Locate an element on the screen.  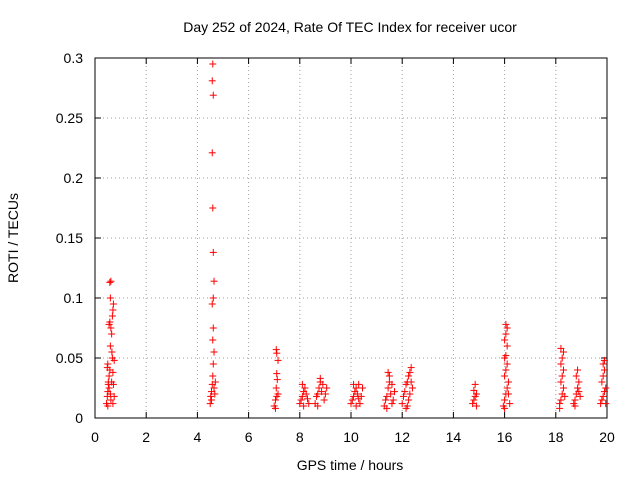
y-tick-label: 0.15 is located at coordinates (69, 238).